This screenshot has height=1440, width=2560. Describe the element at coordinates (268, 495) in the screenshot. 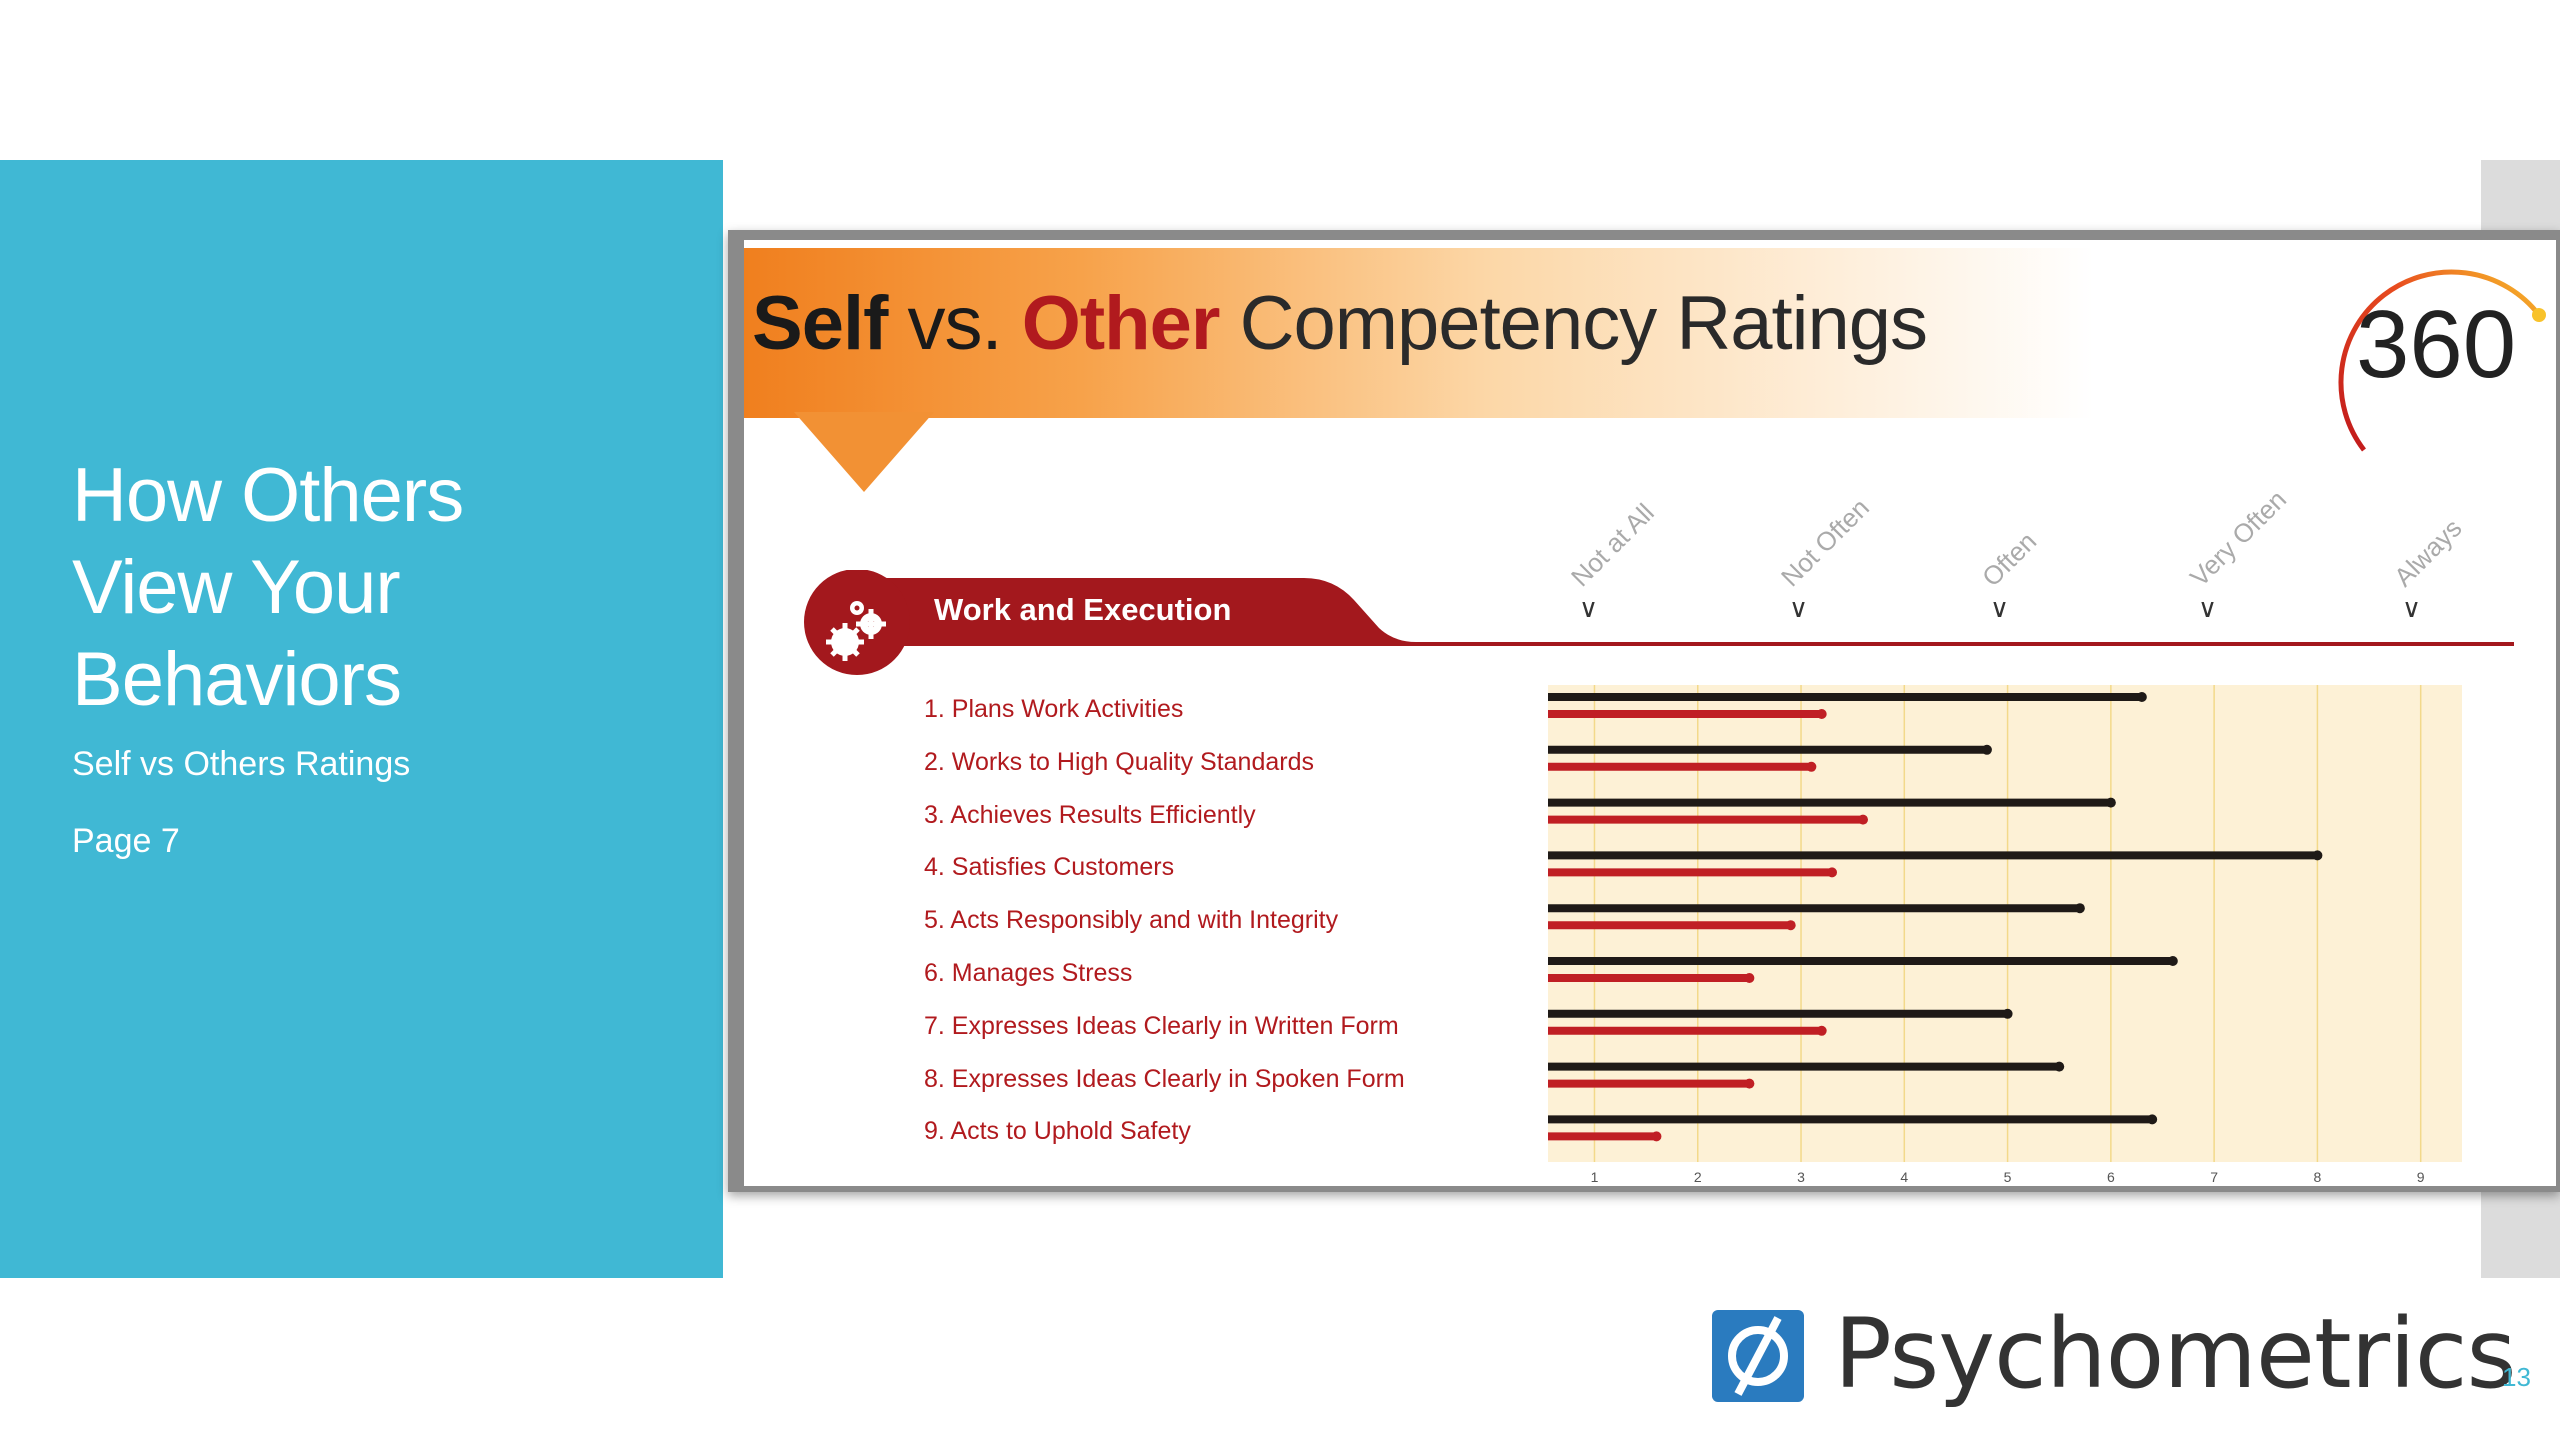

I see `slide-title-line-1: How Others` at that location.